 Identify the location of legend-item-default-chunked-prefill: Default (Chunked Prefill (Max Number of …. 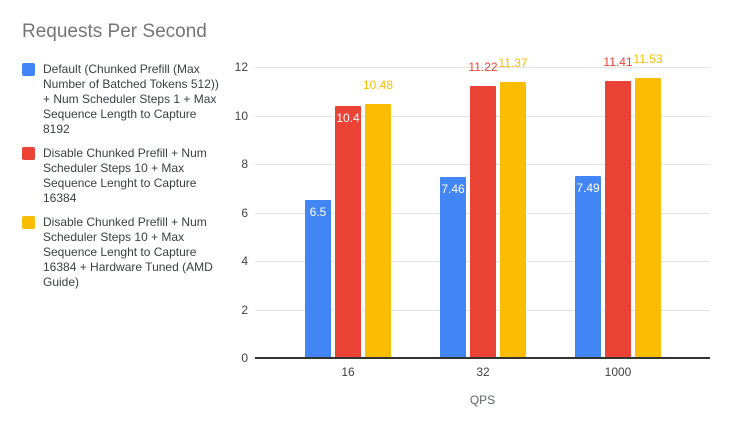
(122, 99).